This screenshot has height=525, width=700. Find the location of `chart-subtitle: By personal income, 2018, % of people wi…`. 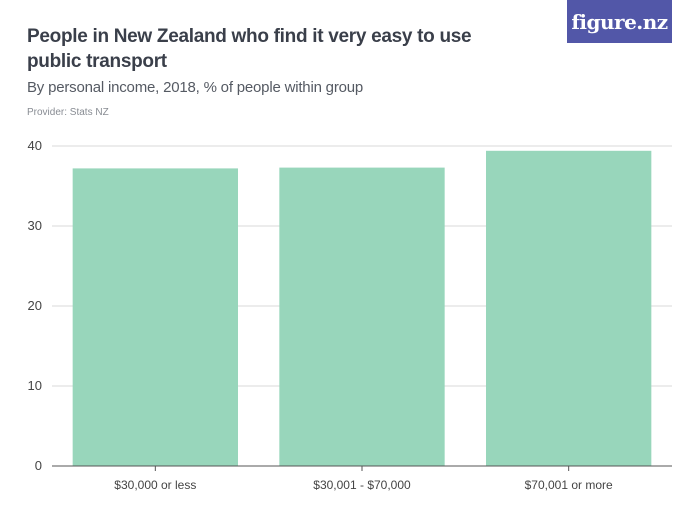

chart-subtitle: By personal income, 2018, % of people wi… is located at coordinates (195, 87).